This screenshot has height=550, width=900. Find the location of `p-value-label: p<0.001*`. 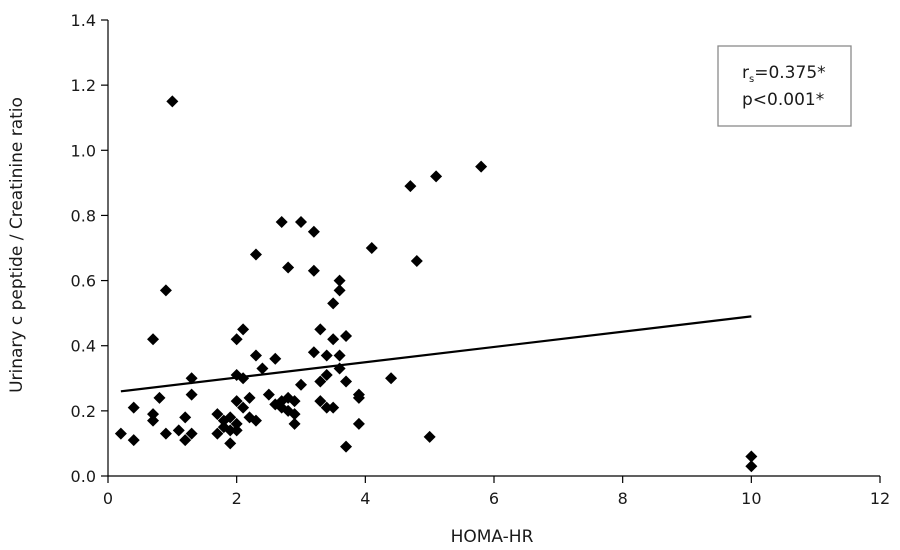

p-value-label: p<0.001* is located at coordinates (783, 100).